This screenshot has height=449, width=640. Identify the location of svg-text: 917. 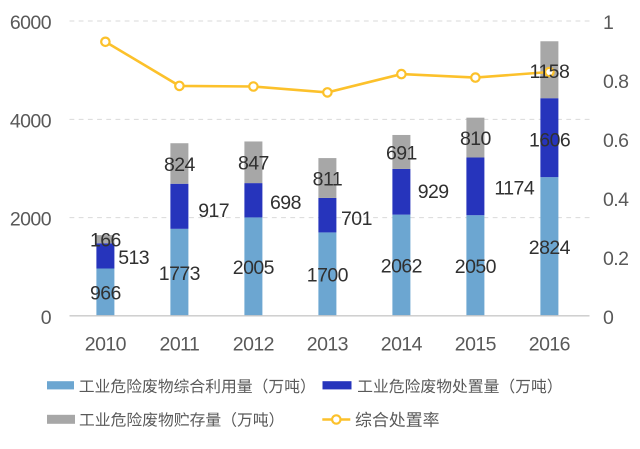
(213, 211).